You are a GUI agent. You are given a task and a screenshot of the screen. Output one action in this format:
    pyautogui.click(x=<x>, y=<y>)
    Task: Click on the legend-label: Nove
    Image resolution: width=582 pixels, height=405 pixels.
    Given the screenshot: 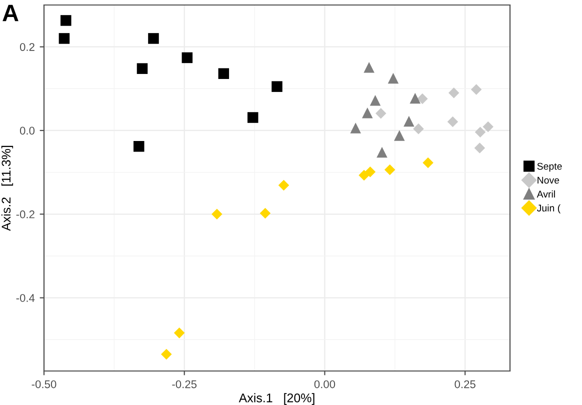 What is the action you would take?
    pyautogui.click(x=549, y=180)
    